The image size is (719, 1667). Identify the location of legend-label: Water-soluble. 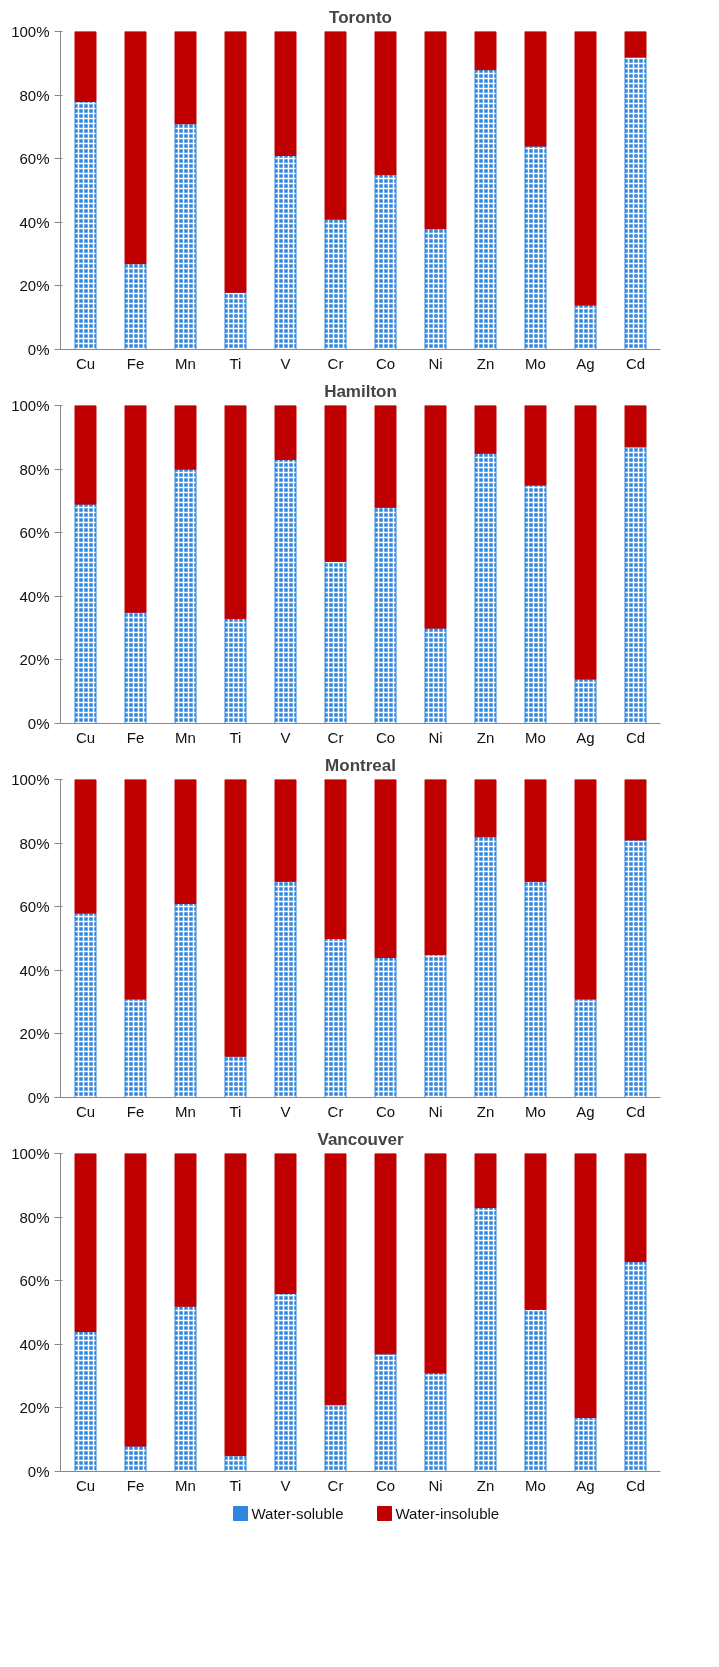
(297, 1513).